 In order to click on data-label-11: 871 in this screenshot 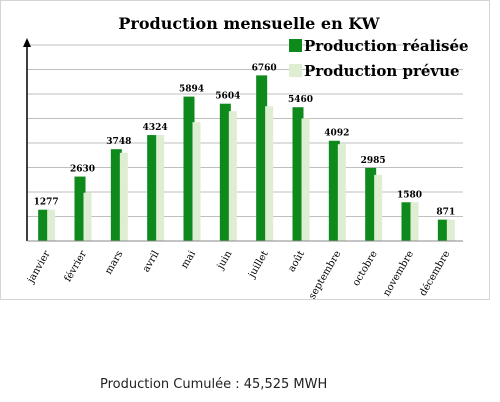, I will do `click(445, 213)`.